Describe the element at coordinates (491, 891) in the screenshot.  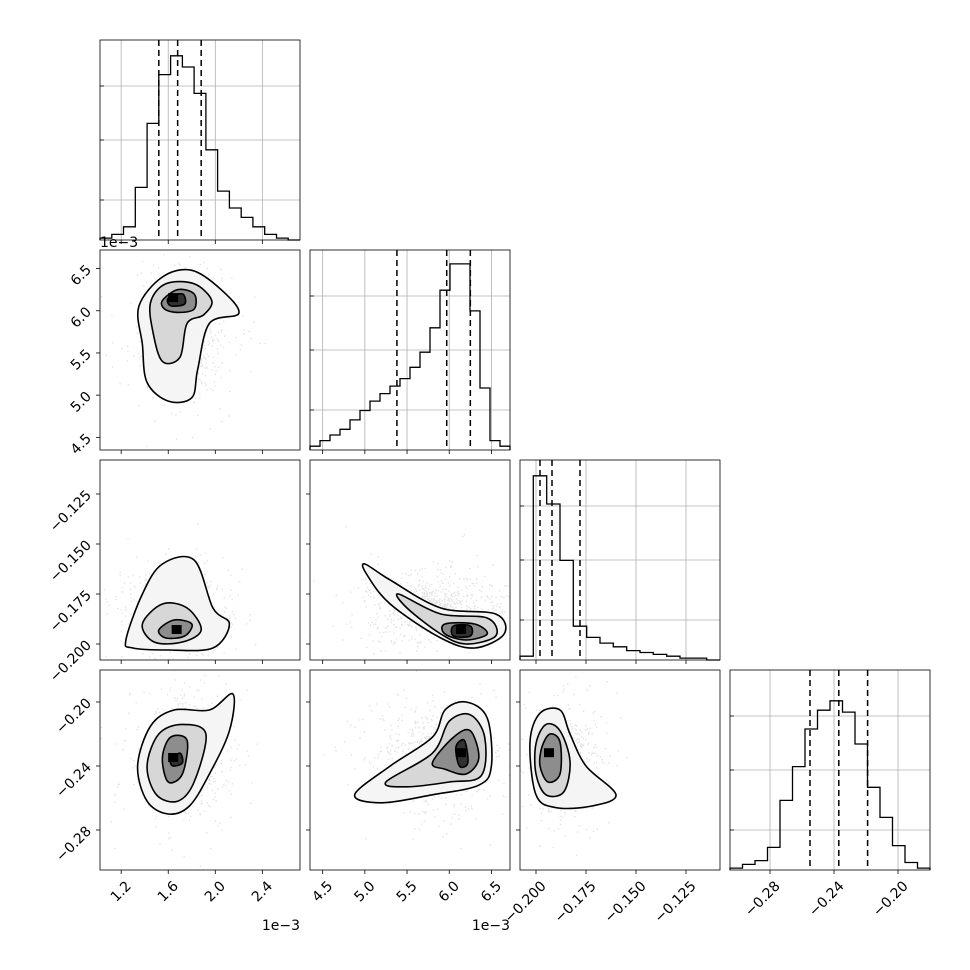
I see `x-tick-label: 6.5` at that location.